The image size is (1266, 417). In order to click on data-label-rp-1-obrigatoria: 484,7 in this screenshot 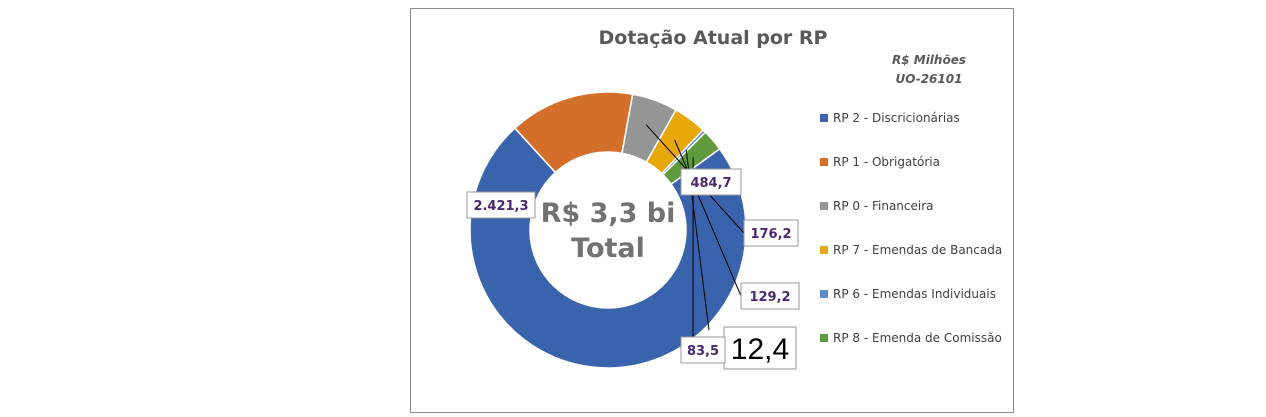, I will do `click(710, 183)`.